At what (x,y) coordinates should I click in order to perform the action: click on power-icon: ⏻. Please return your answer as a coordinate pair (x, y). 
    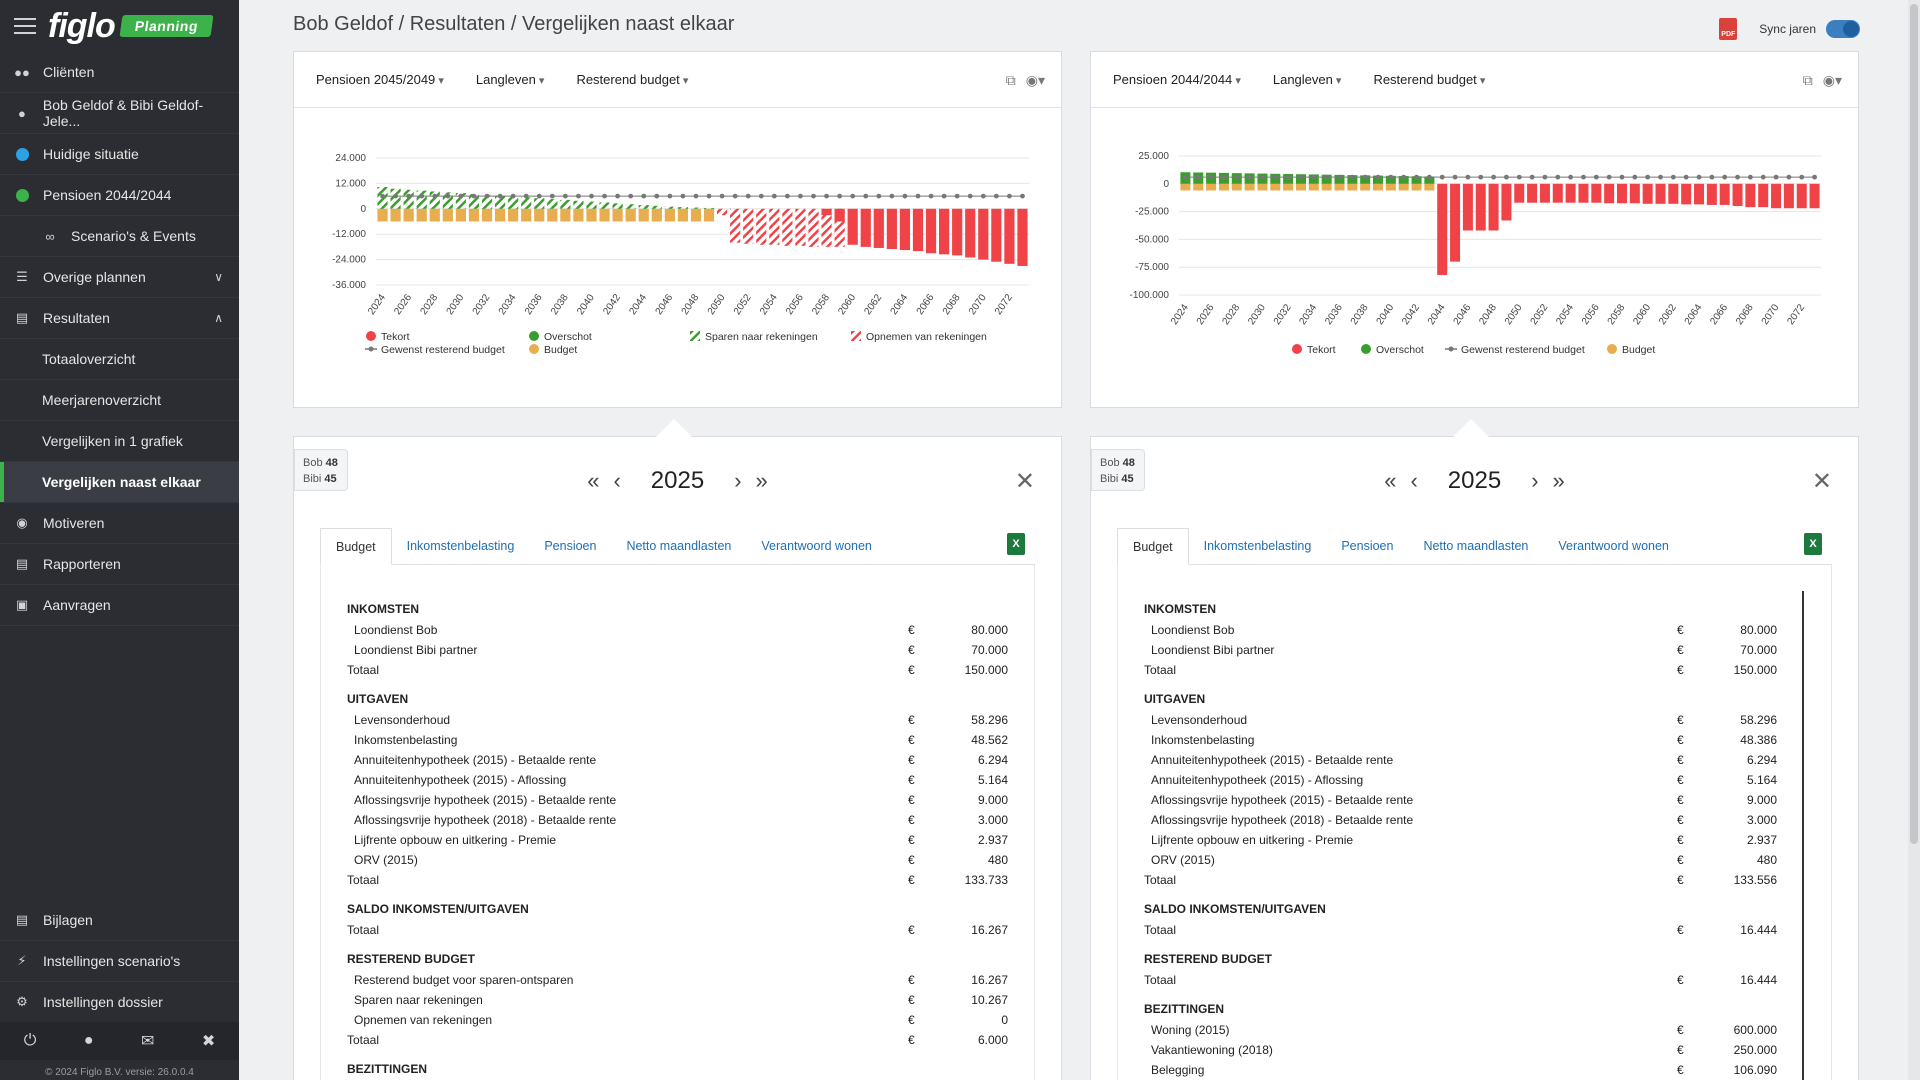
    Looking at the image, I should click on (30, 1040).